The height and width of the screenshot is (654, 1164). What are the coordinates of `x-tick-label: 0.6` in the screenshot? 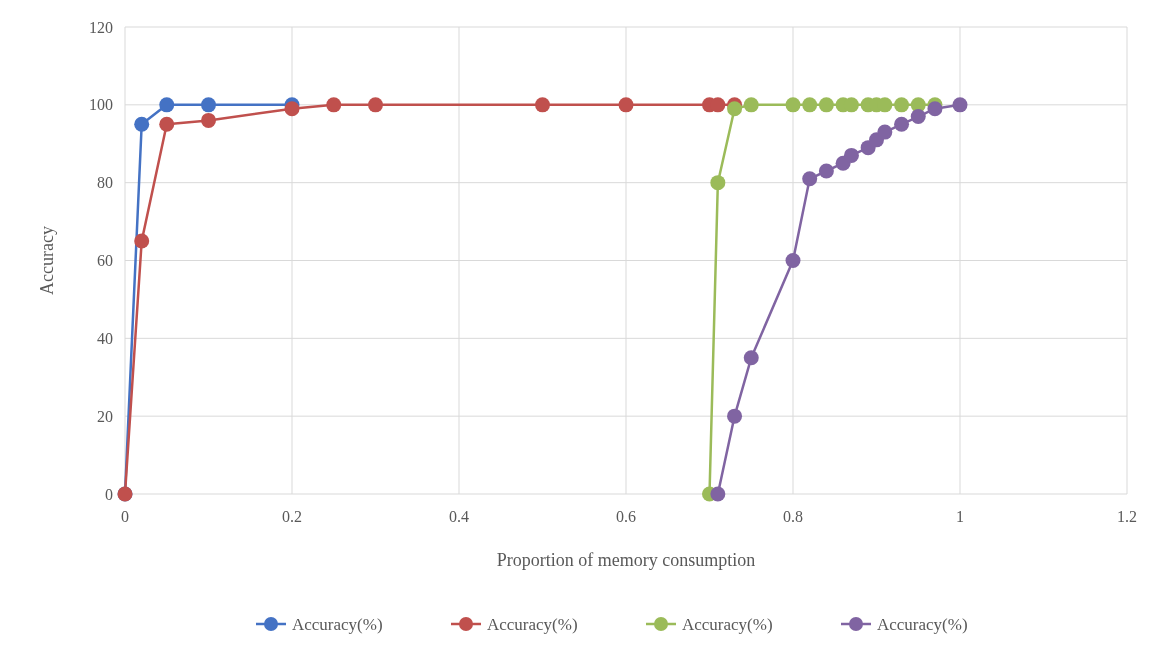 It's located at (626, 516).